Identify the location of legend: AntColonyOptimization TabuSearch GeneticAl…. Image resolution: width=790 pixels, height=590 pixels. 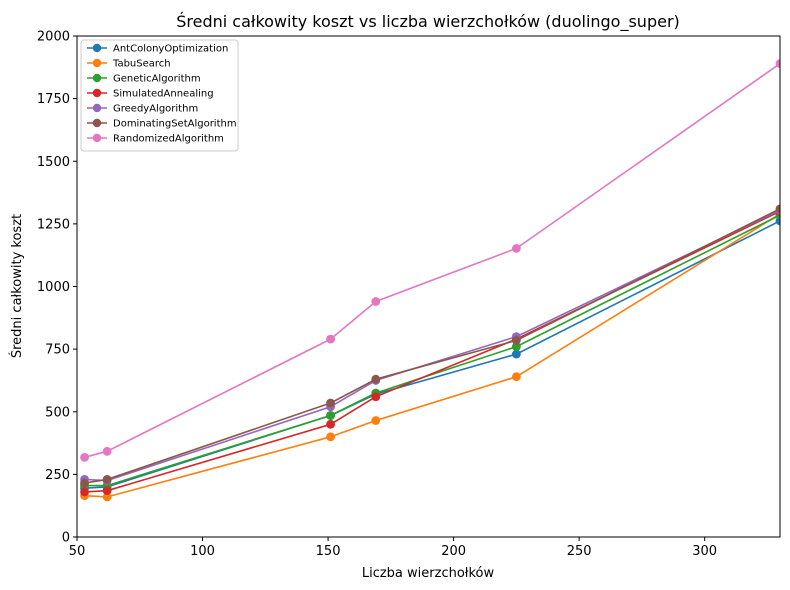
(159, 95).